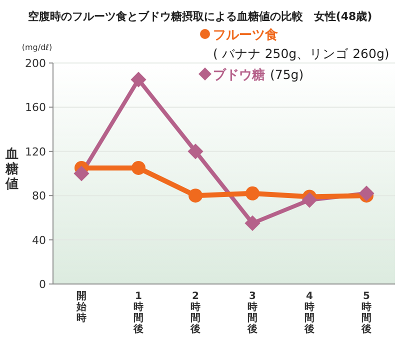 Image resolution: width=400 pixels, height=339 pixels. I want to click on x-tick-label: 開始時, so click(82, 307).